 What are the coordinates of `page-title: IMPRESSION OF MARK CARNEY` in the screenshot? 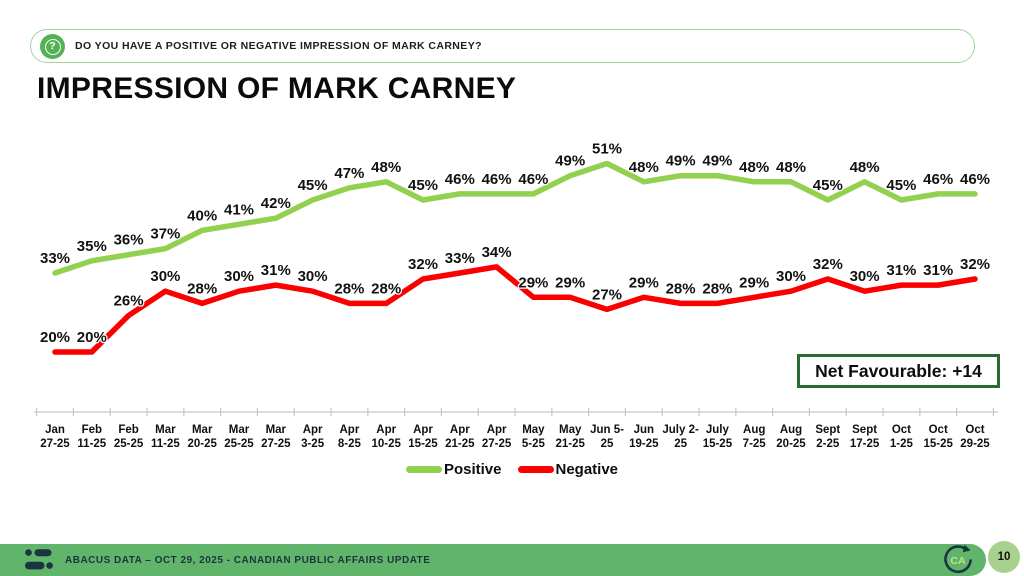 It's located at (277, 88).